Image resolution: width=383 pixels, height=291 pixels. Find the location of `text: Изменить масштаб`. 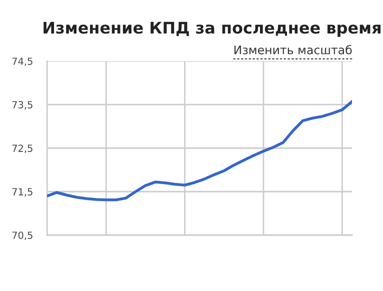

text: Изменить масштаб is located at coordinates (293, 49).